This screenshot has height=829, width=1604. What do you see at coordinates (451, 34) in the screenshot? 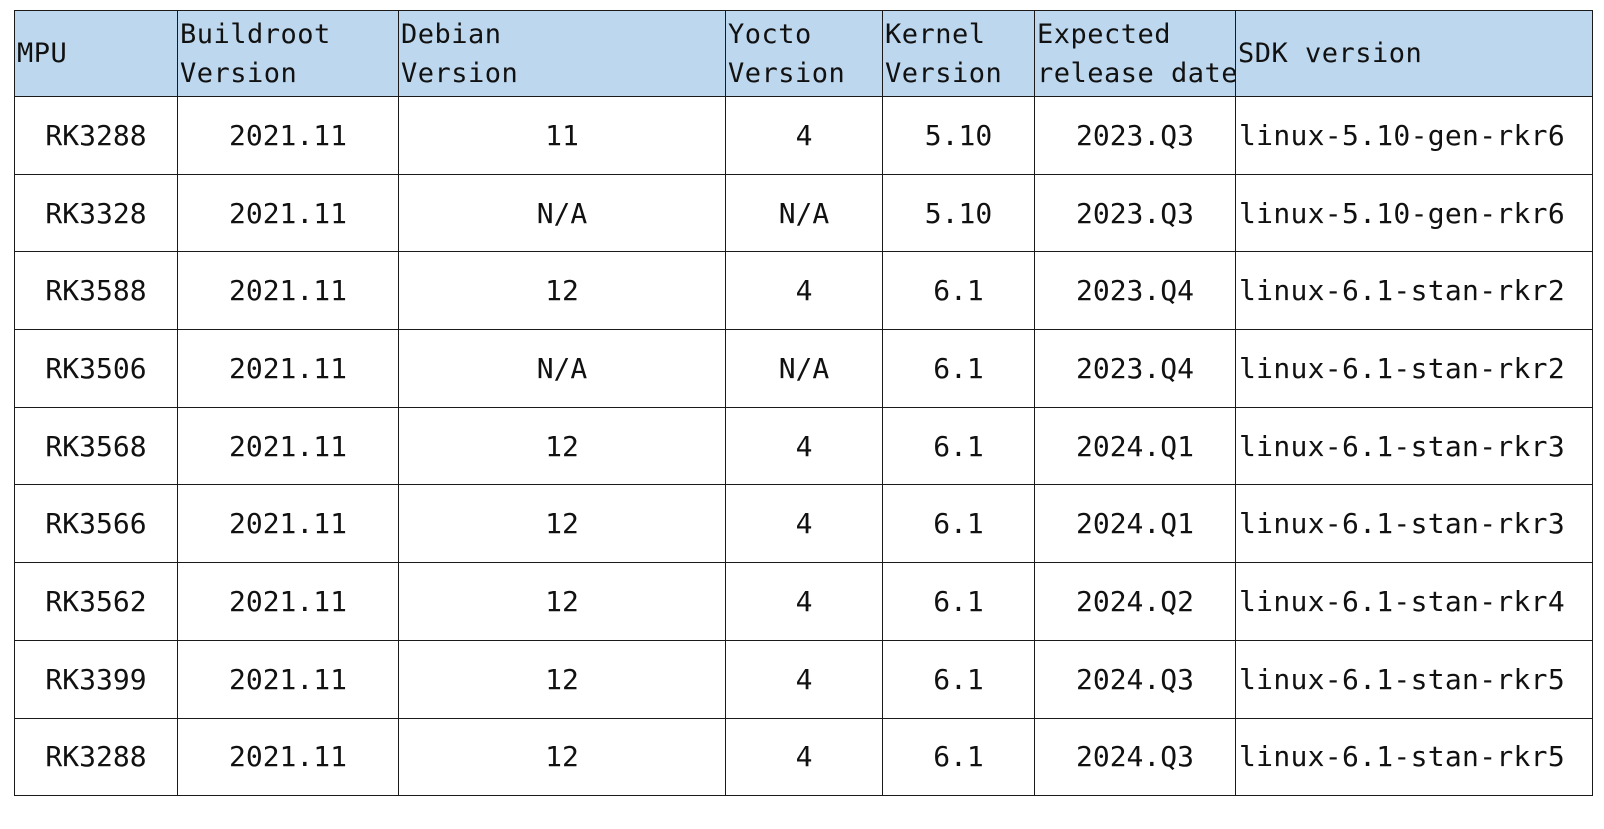
I see `column-header-debian-line: Debian` at bounding box center [451, 34].